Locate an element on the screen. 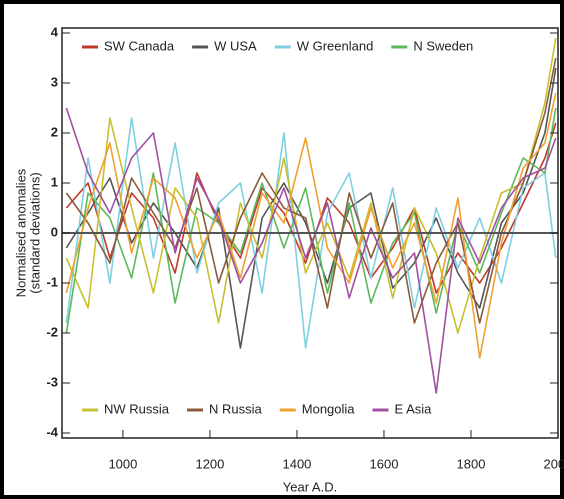 The image size is (564, 499). y-tick-label: -2 is located at coordinates (52, 331).